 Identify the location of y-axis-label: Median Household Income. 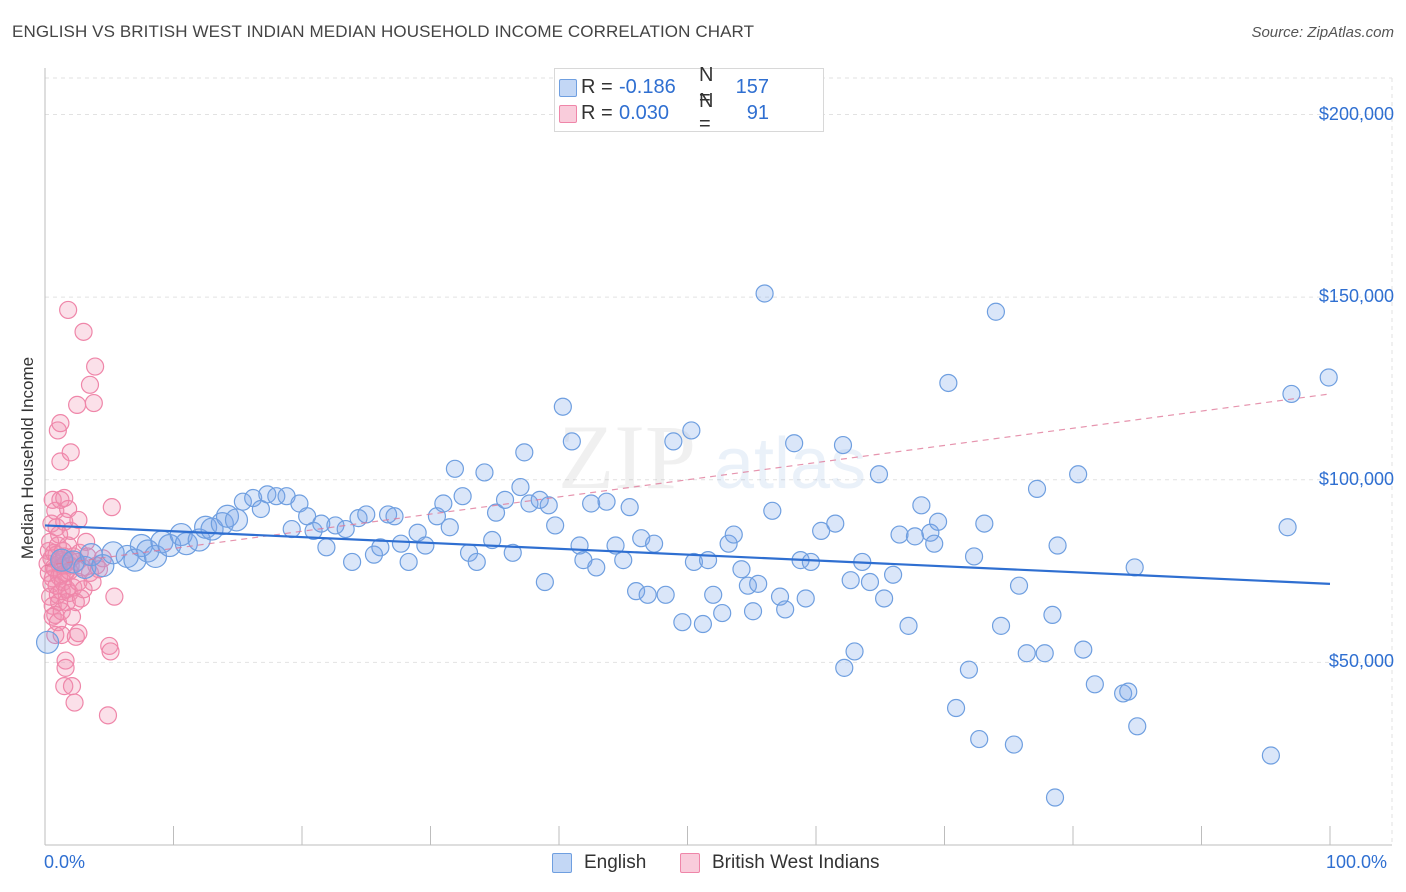
(27, 458).